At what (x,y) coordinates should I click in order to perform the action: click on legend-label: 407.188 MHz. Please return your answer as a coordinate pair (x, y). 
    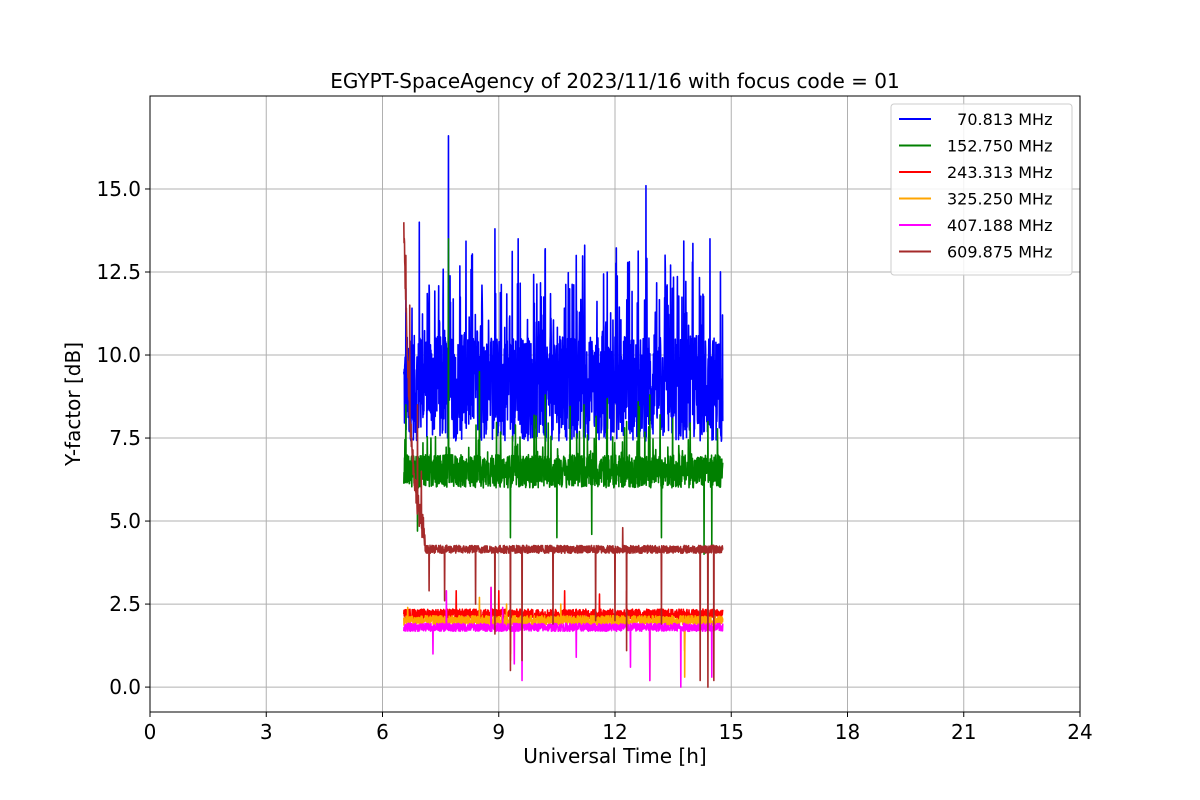
    Looking at the image, I should click on (999, 225).